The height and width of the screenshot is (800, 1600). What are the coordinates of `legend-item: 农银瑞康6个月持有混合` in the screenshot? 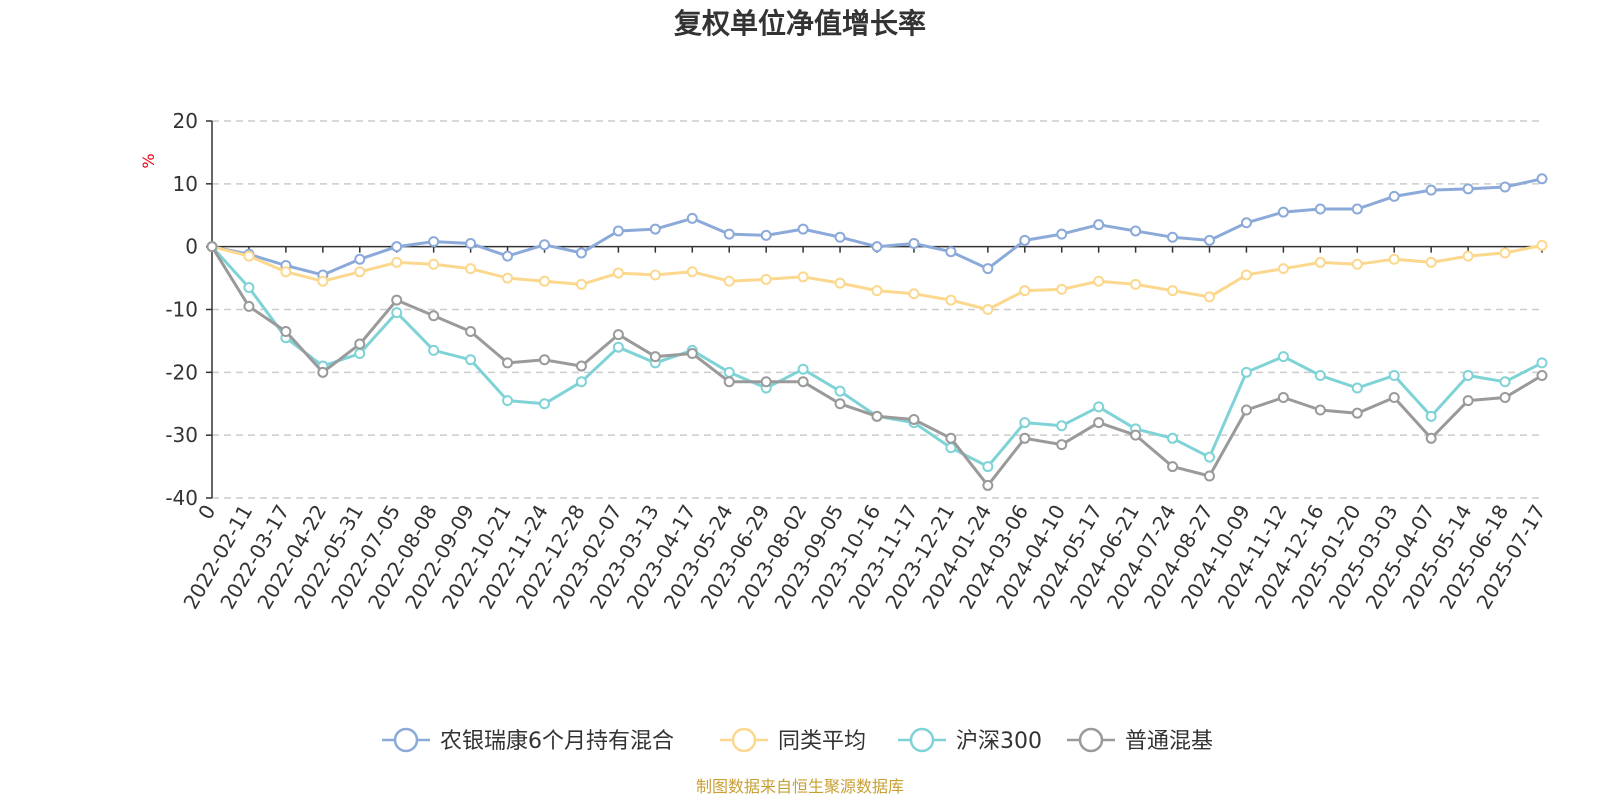 It's located at (528, 740).